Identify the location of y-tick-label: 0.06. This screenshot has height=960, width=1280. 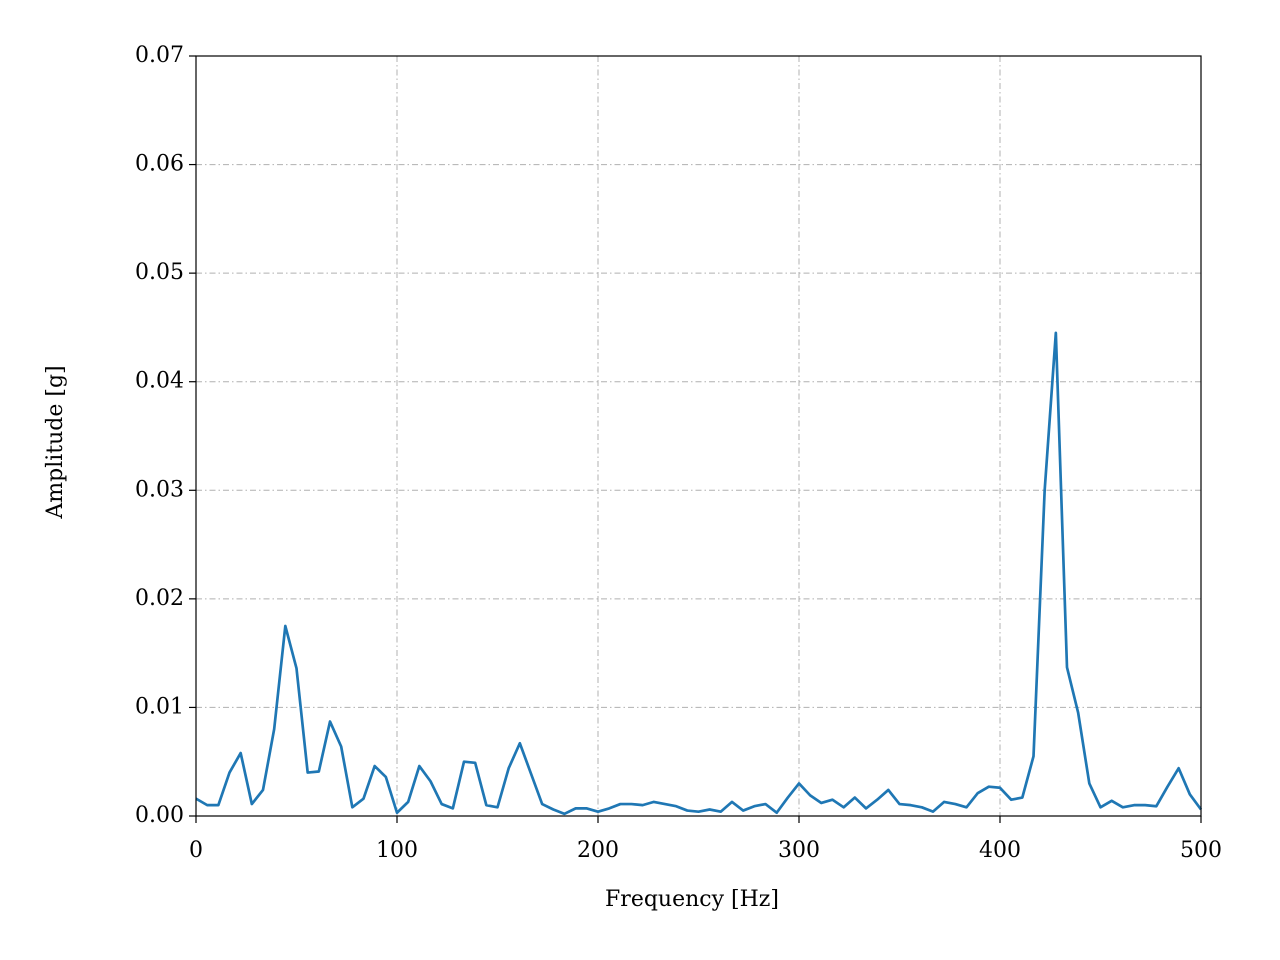
(159, 164).